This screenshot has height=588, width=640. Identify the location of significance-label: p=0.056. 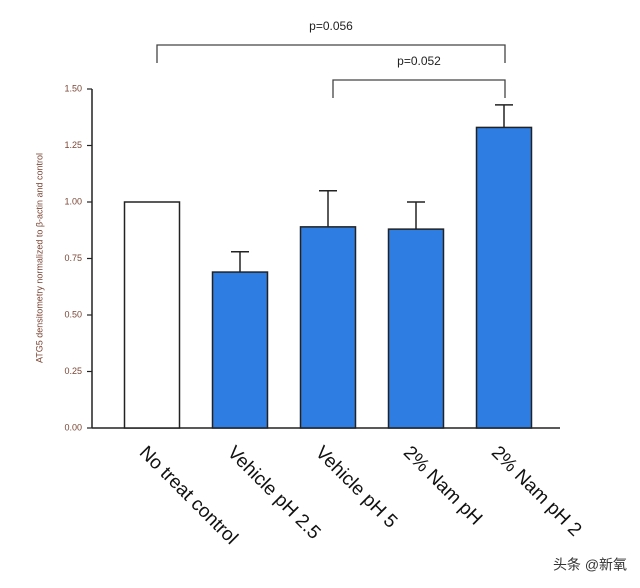
(331, 26).